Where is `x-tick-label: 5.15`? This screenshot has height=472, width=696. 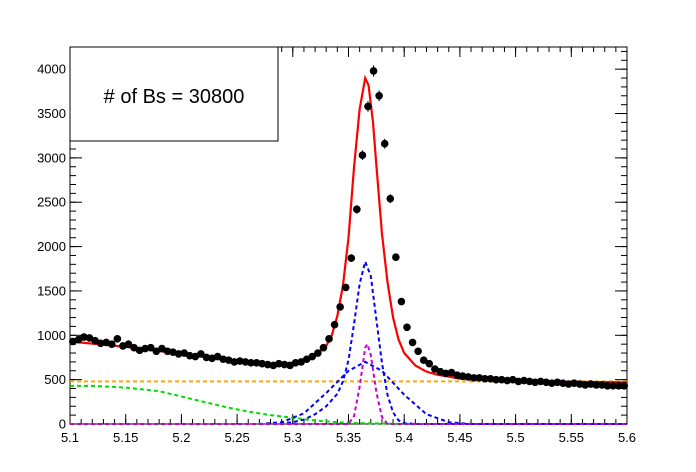
x-tick-label: 5.15 is located at coordinates (125, 437).